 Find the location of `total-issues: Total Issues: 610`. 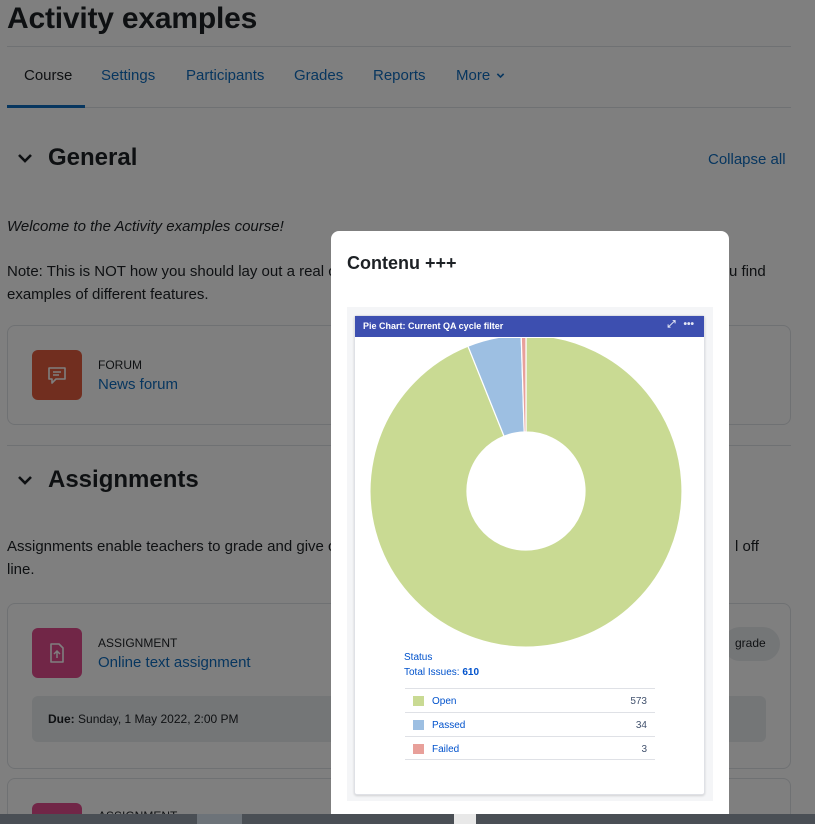

total-issues: Total Issues: 610 is located at coordinates (441, 672).